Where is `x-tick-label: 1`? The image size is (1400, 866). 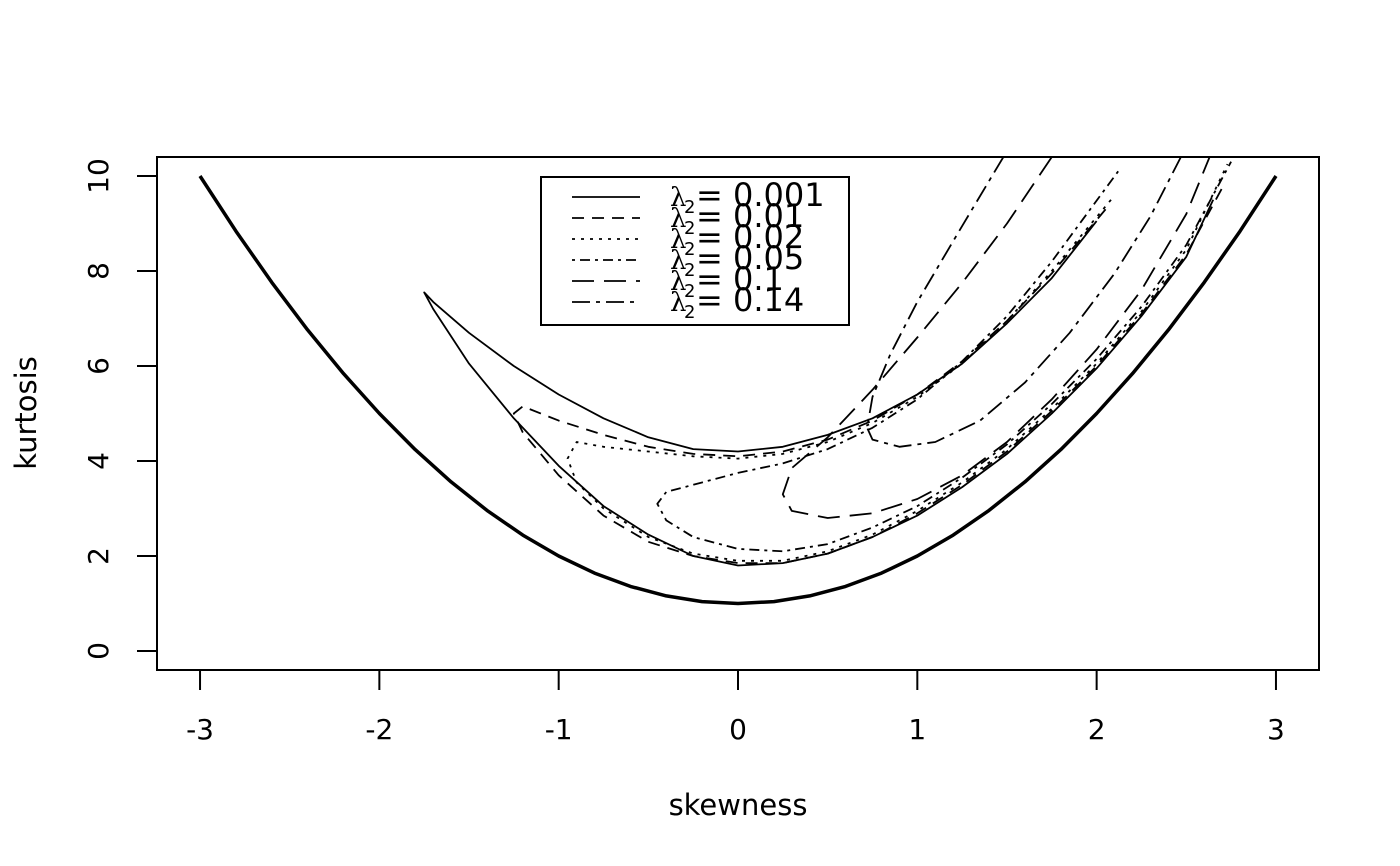 x-tick-label: 1 is located at coordinates (917, 729).